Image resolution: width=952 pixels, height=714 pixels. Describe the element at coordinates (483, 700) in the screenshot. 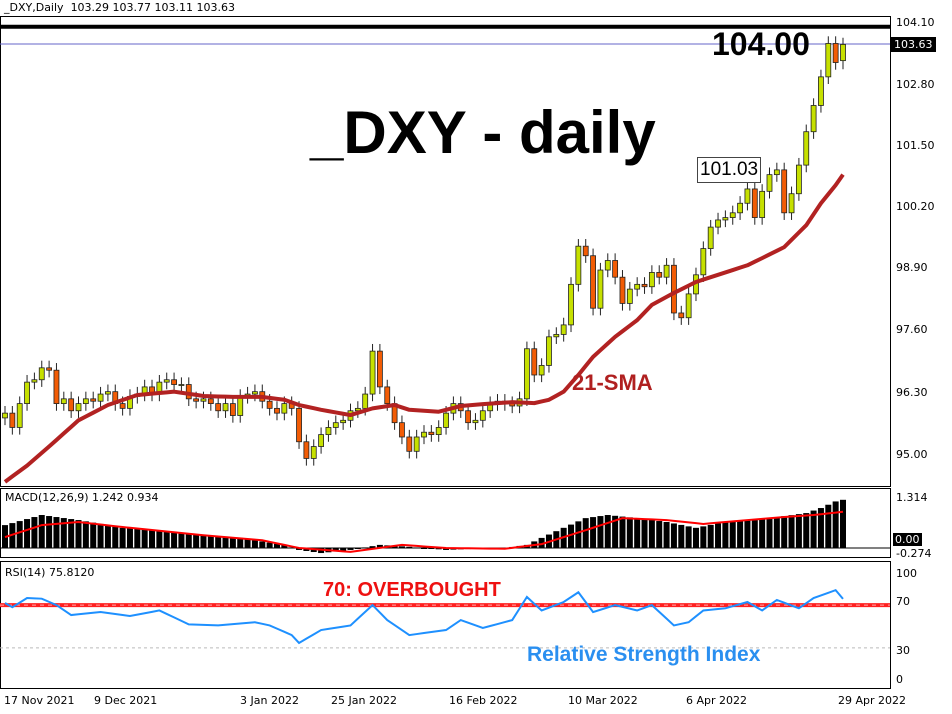

I see `x-tick: 16 Feb 2022` at that location.